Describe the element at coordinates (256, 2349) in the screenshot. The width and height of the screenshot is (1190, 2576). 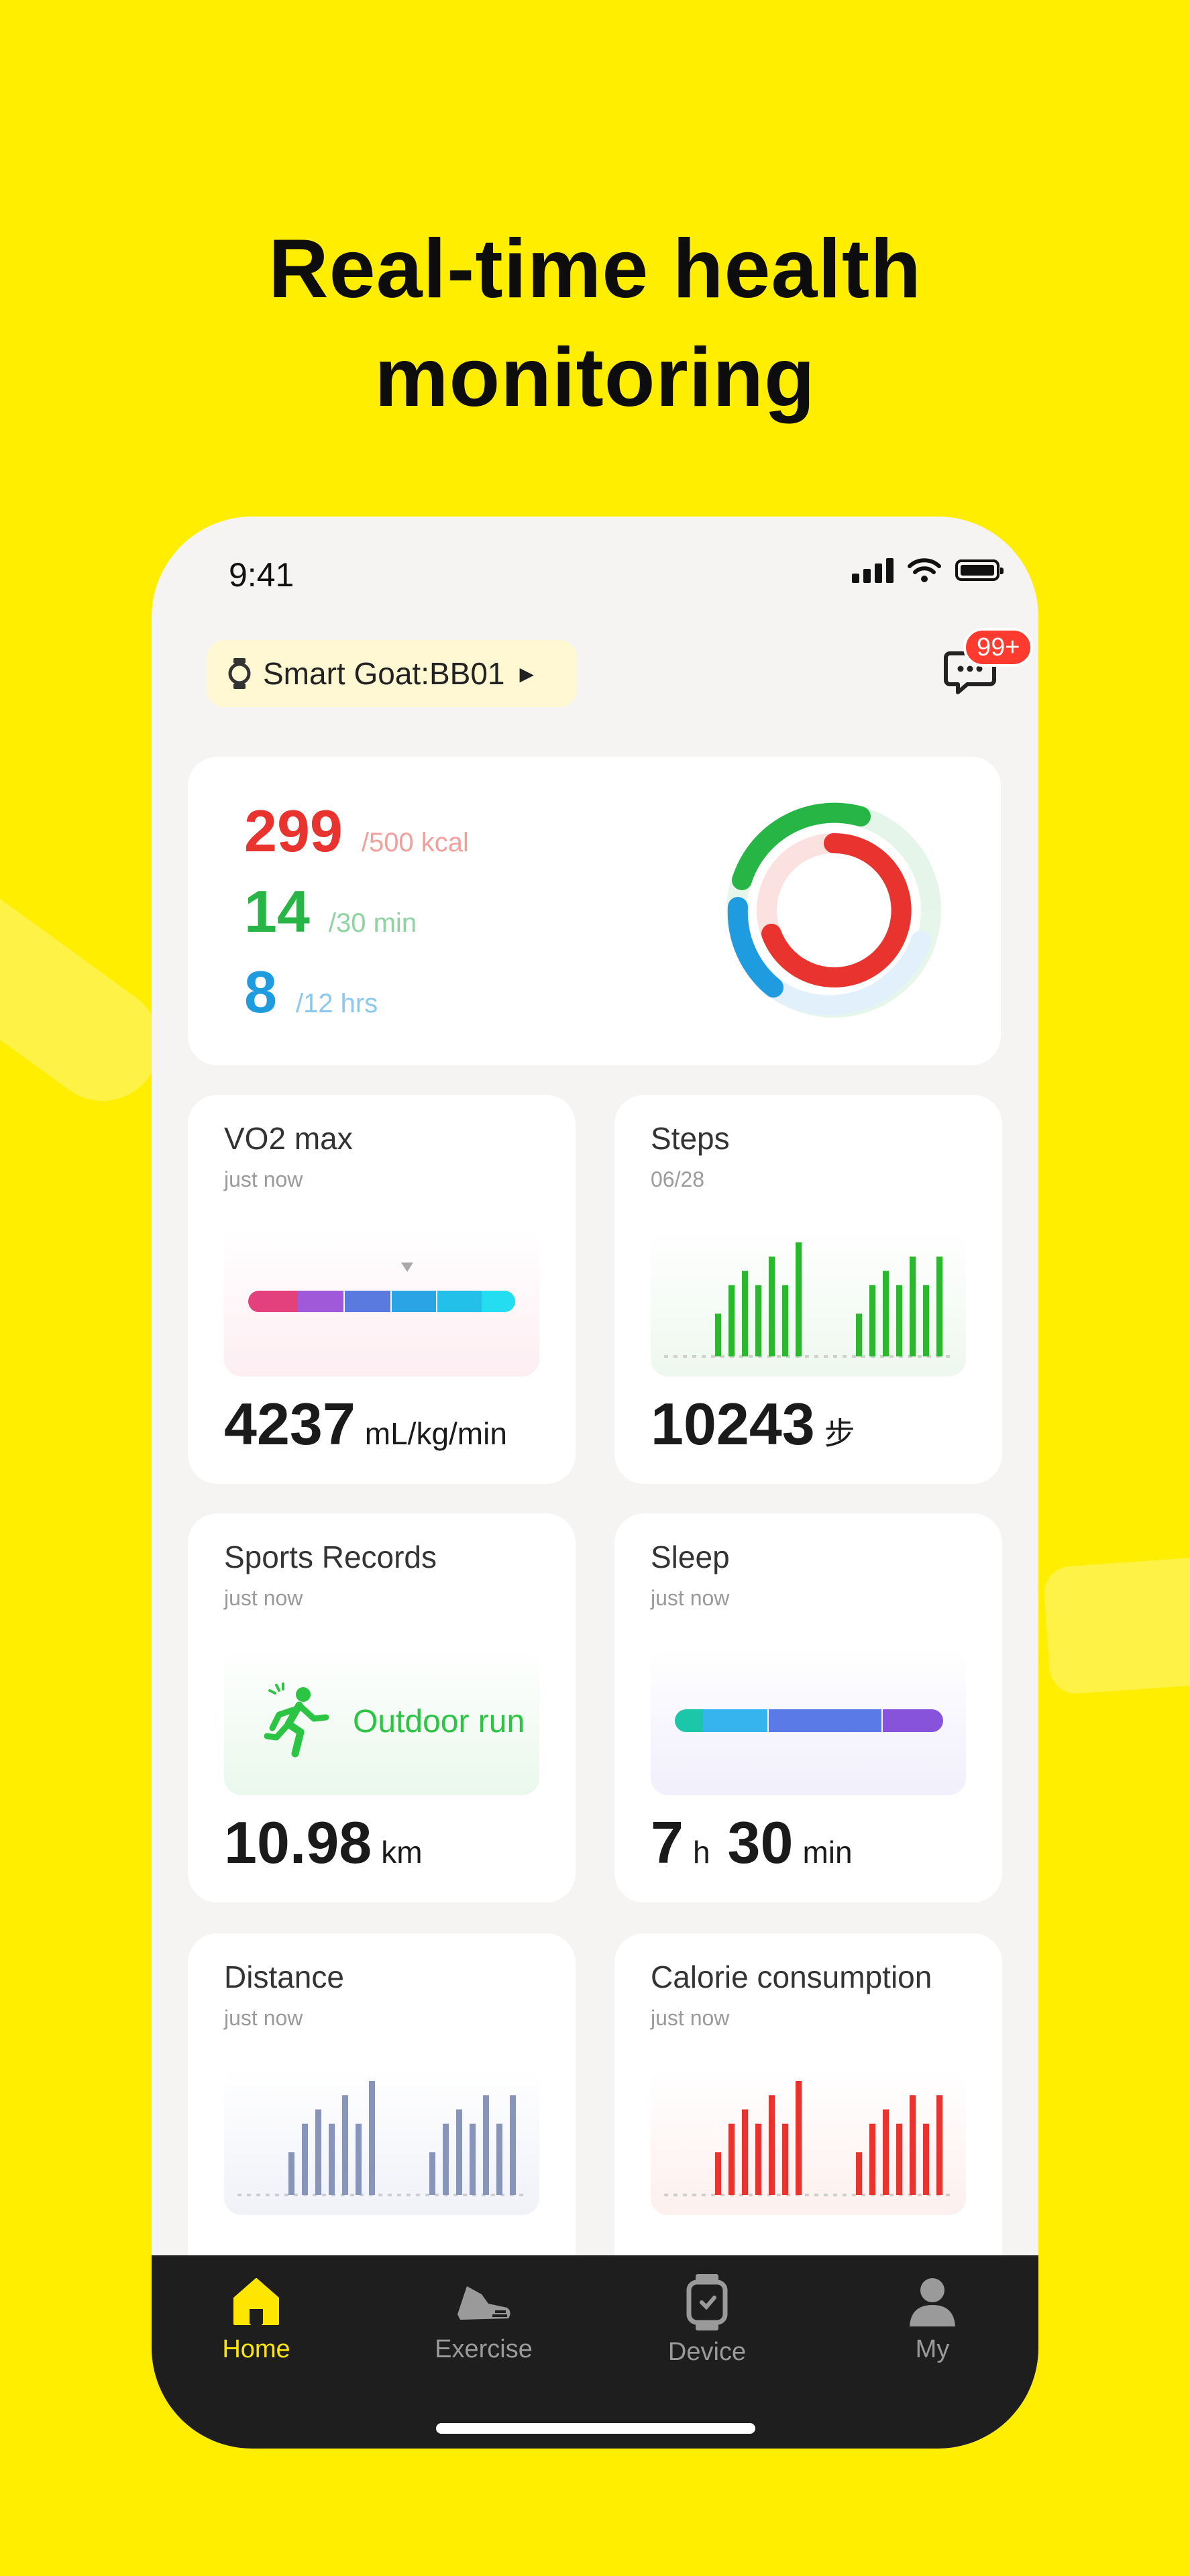
I see `tab-home-label: Home` at that location.